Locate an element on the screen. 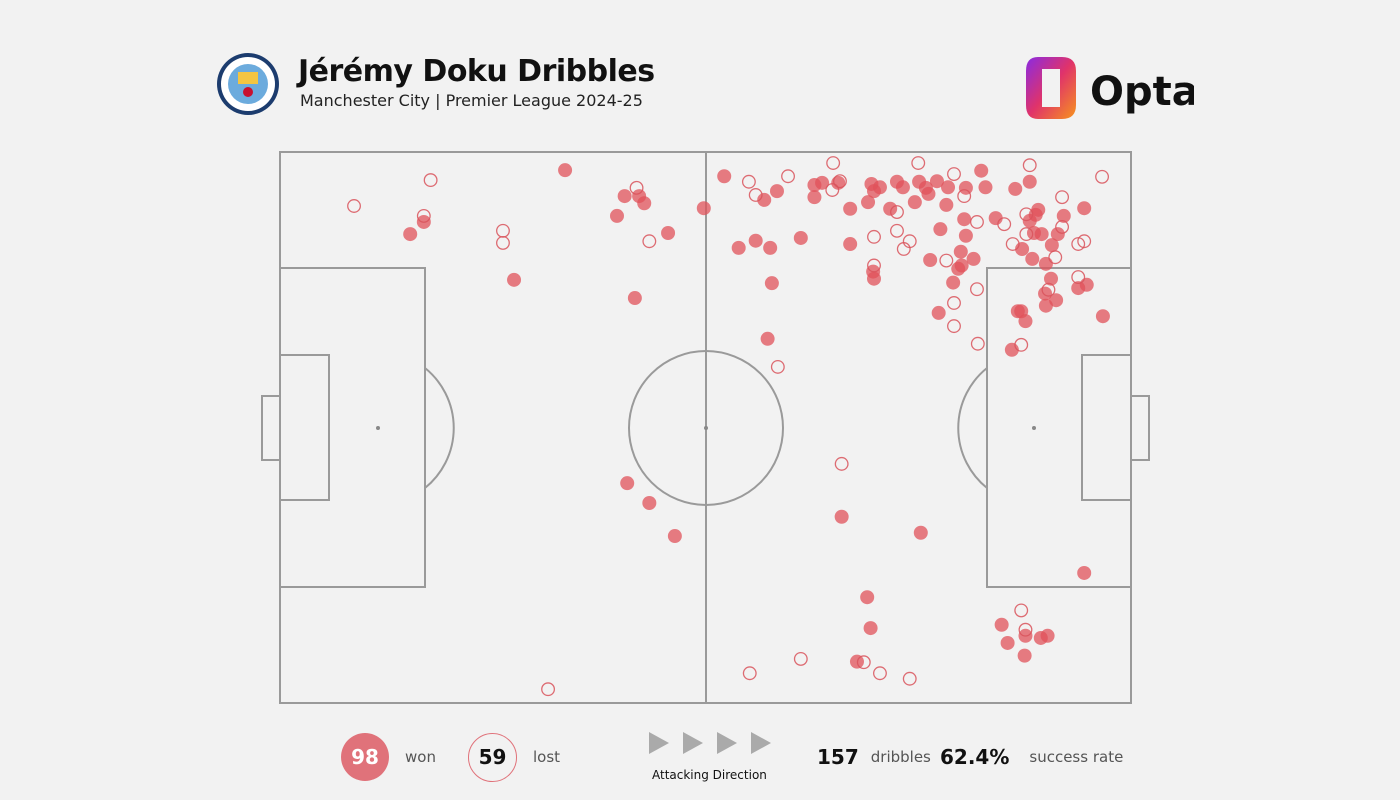 The width and height of the screenshot is (1400, 800). won-label: won is located at coordinates (420, 757).